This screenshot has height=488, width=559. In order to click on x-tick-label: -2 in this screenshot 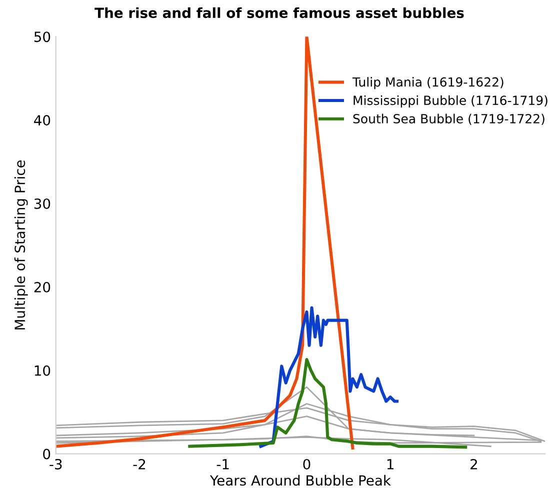, I will do `click(139, 464)`.